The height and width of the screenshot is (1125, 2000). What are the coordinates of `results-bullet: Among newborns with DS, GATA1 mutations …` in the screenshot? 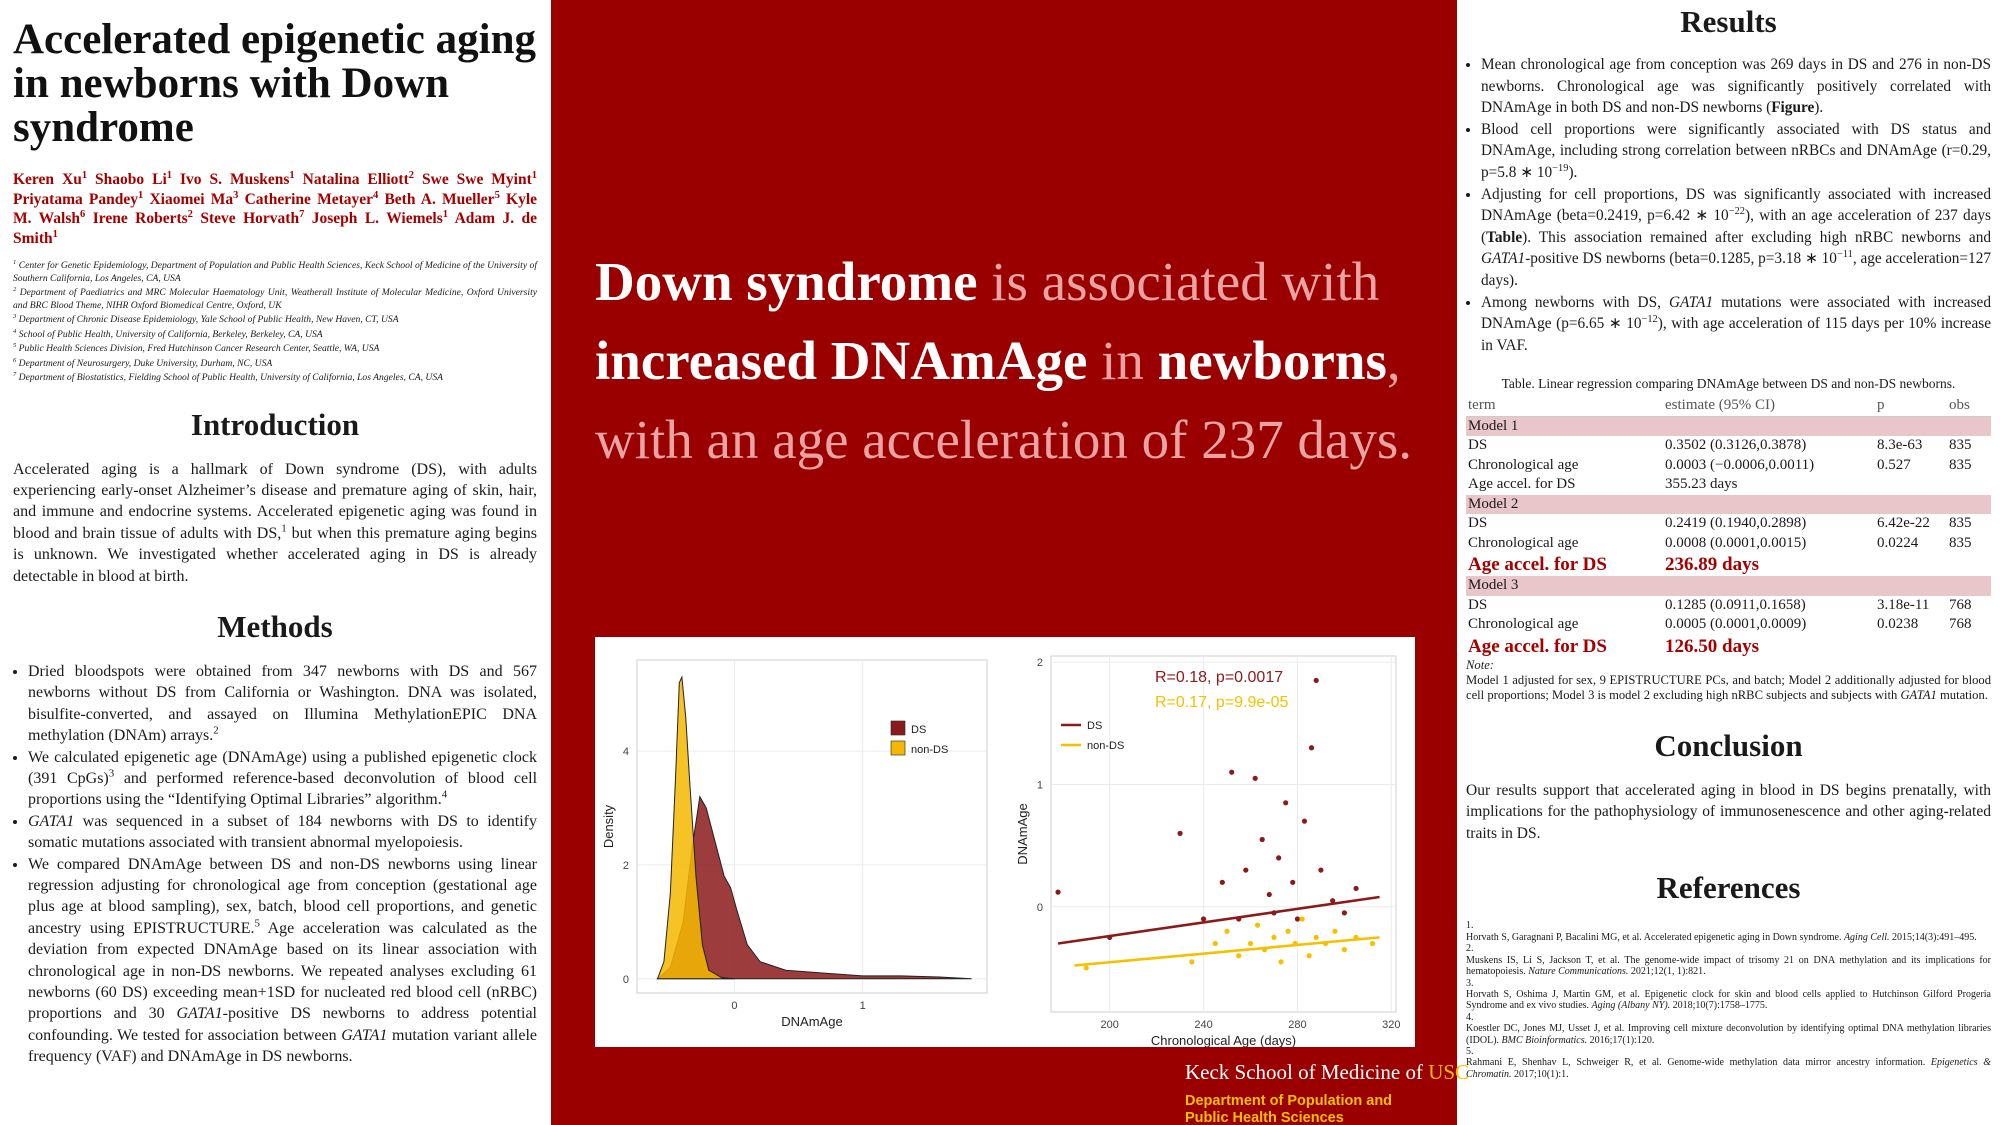 It's located at (1736, 324).